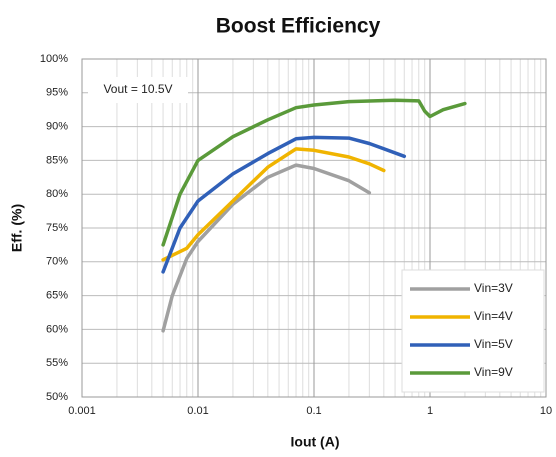 The image size is (556, 457). What do you see at coordinates (546, 411) in the screenshot?
I see `x-tick-label: 10` at bounding box center [546, 411].